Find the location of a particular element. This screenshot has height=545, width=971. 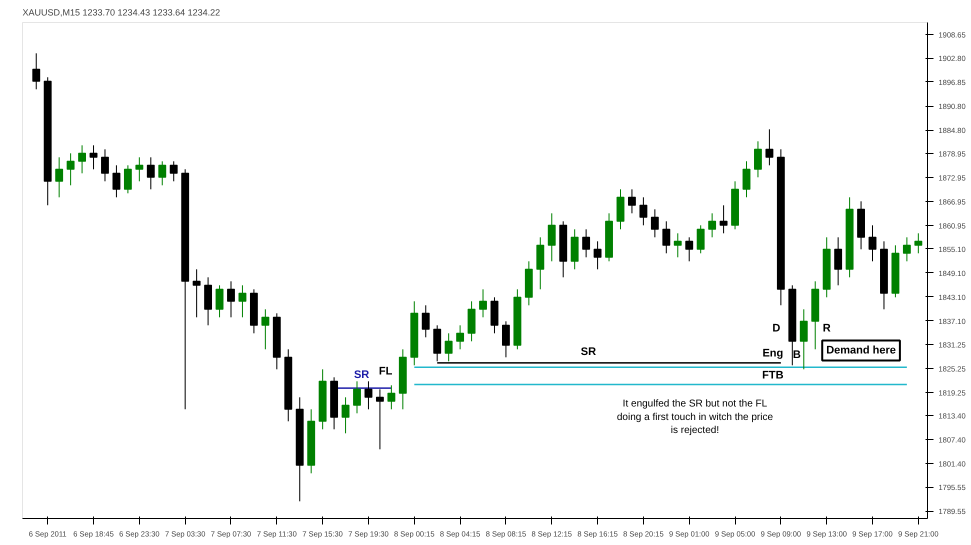

annotation: R is located at coordinates (826, 328).